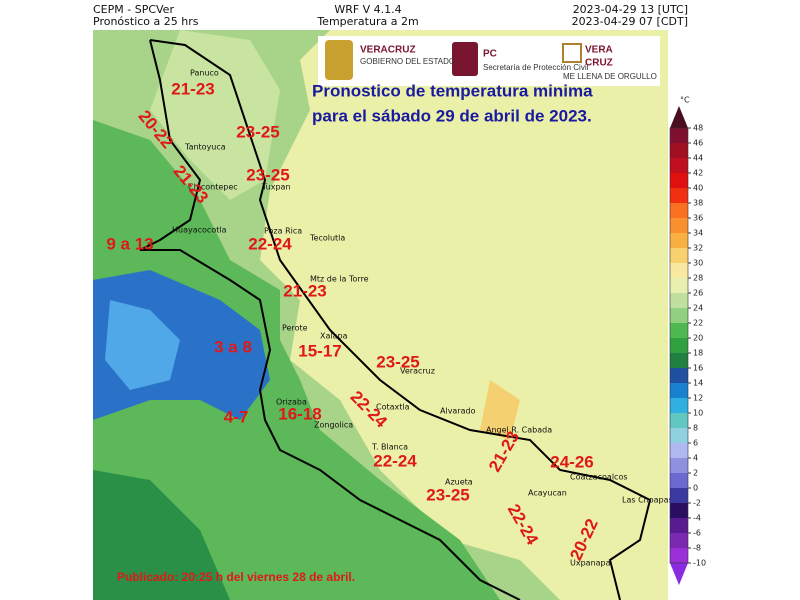 Image resolution: width=800 pixels, height=600 pixels. I want to click on logo-text: GOBIERNO DEL ESTADO, so click(407, 61).